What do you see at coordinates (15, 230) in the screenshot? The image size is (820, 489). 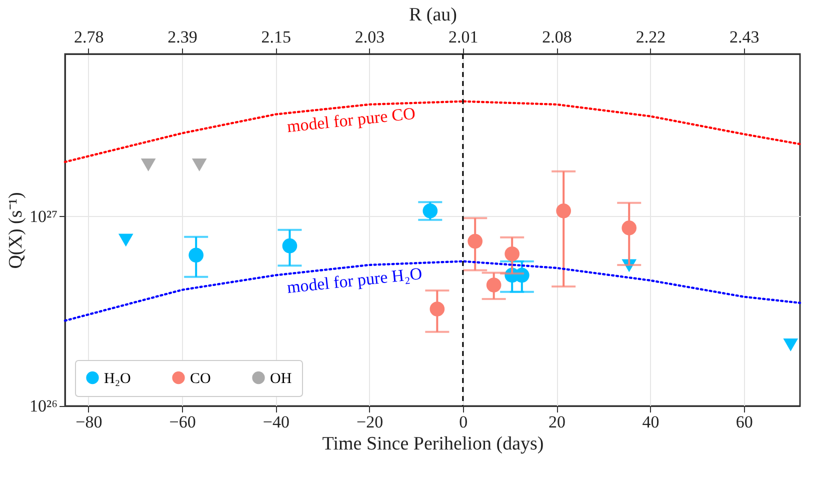 I see `y-axis-title: Q(X) (s⁻¹)` at bounding box center [15, 230].